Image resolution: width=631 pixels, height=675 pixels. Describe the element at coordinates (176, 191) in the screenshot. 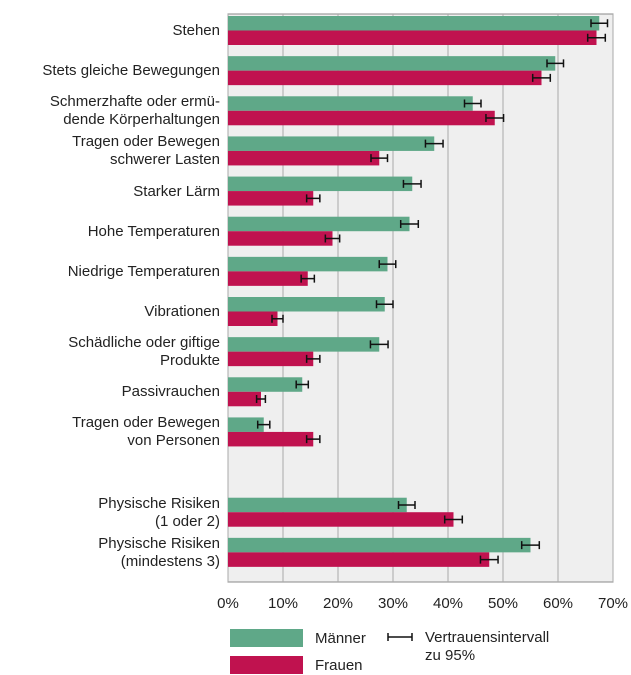

I see `category-label: Starker Lärm` at that location.